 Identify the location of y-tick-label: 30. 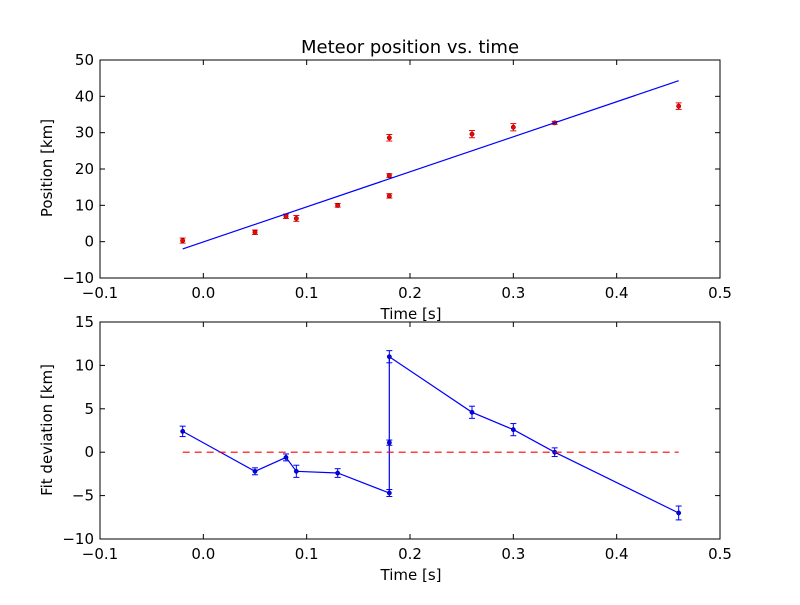
(84, 133).